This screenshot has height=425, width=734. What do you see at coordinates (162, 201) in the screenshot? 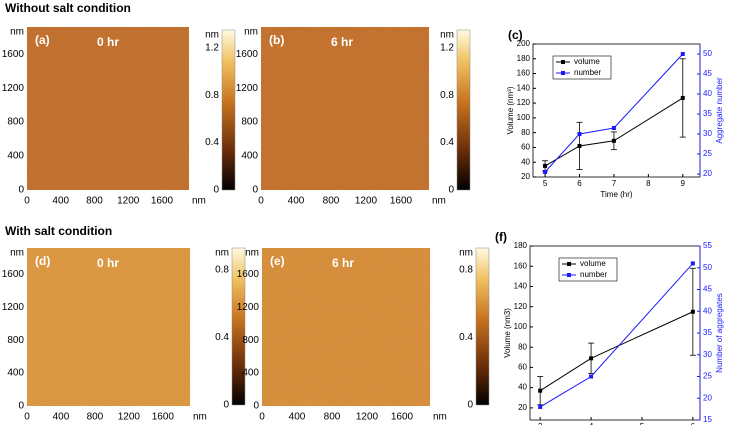
I see `x-tick-label: 1600` at bounding box center [162, 201].